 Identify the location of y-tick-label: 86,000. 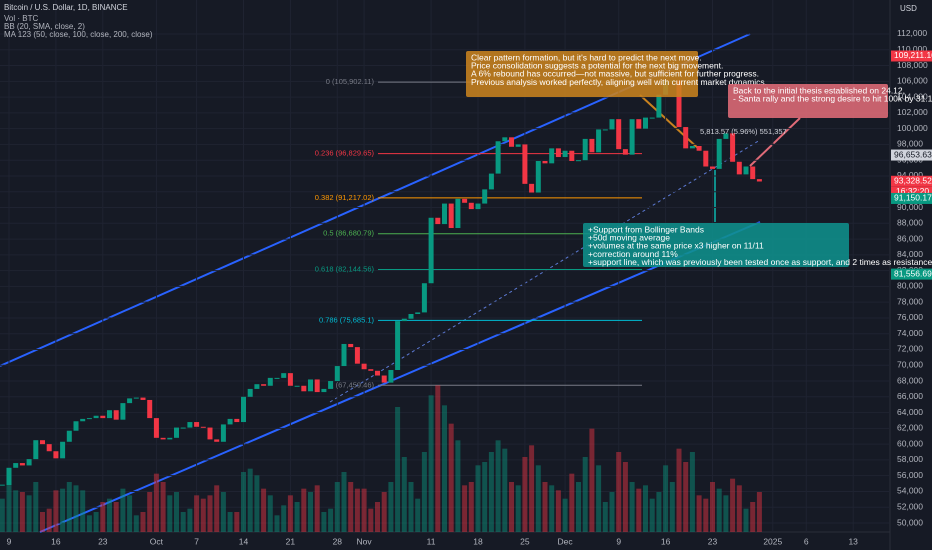
(910, 238).